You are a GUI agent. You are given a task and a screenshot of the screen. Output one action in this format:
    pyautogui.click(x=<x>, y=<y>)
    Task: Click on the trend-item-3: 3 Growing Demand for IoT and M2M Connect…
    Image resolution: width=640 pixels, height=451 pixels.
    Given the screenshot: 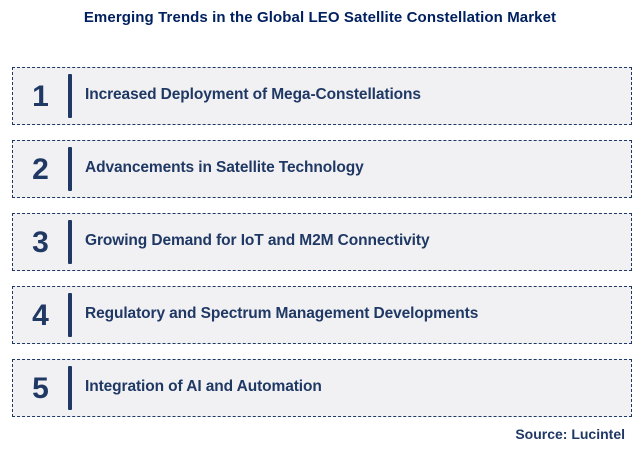 What is the action you would take?
    pyautogui.click(x=322, y=242)
    